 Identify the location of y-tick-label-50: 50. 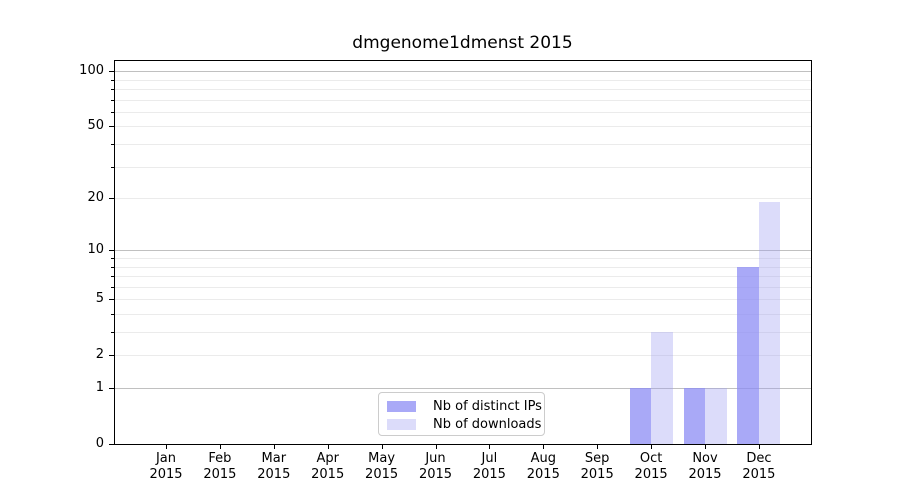
(95, 126).